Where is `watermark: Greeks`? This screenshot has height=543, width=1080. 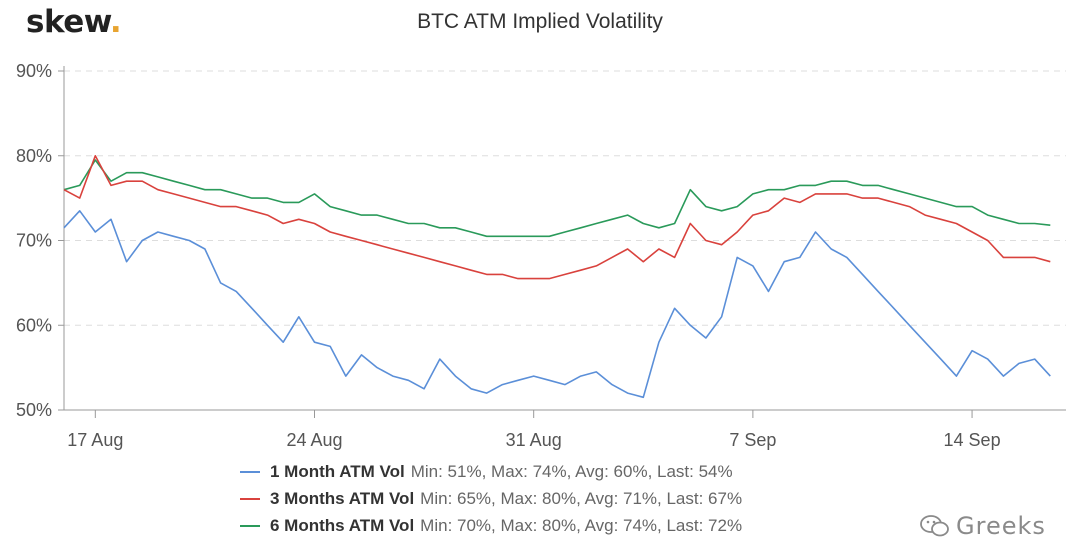 watermark: Greeks is located at coordinates (983, 526).